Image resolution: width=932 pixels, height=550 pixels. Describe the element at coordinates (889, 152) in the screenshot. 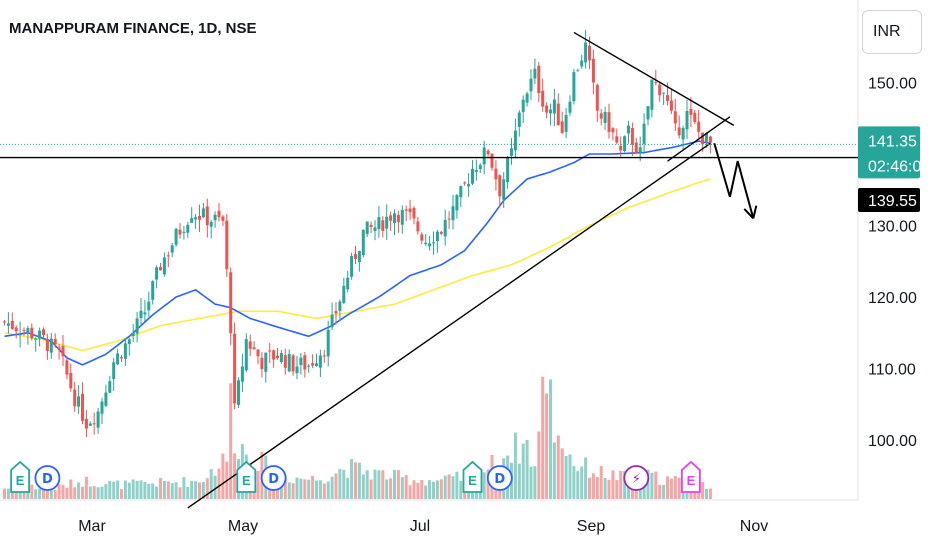

I see `last-price-tag` at that location.